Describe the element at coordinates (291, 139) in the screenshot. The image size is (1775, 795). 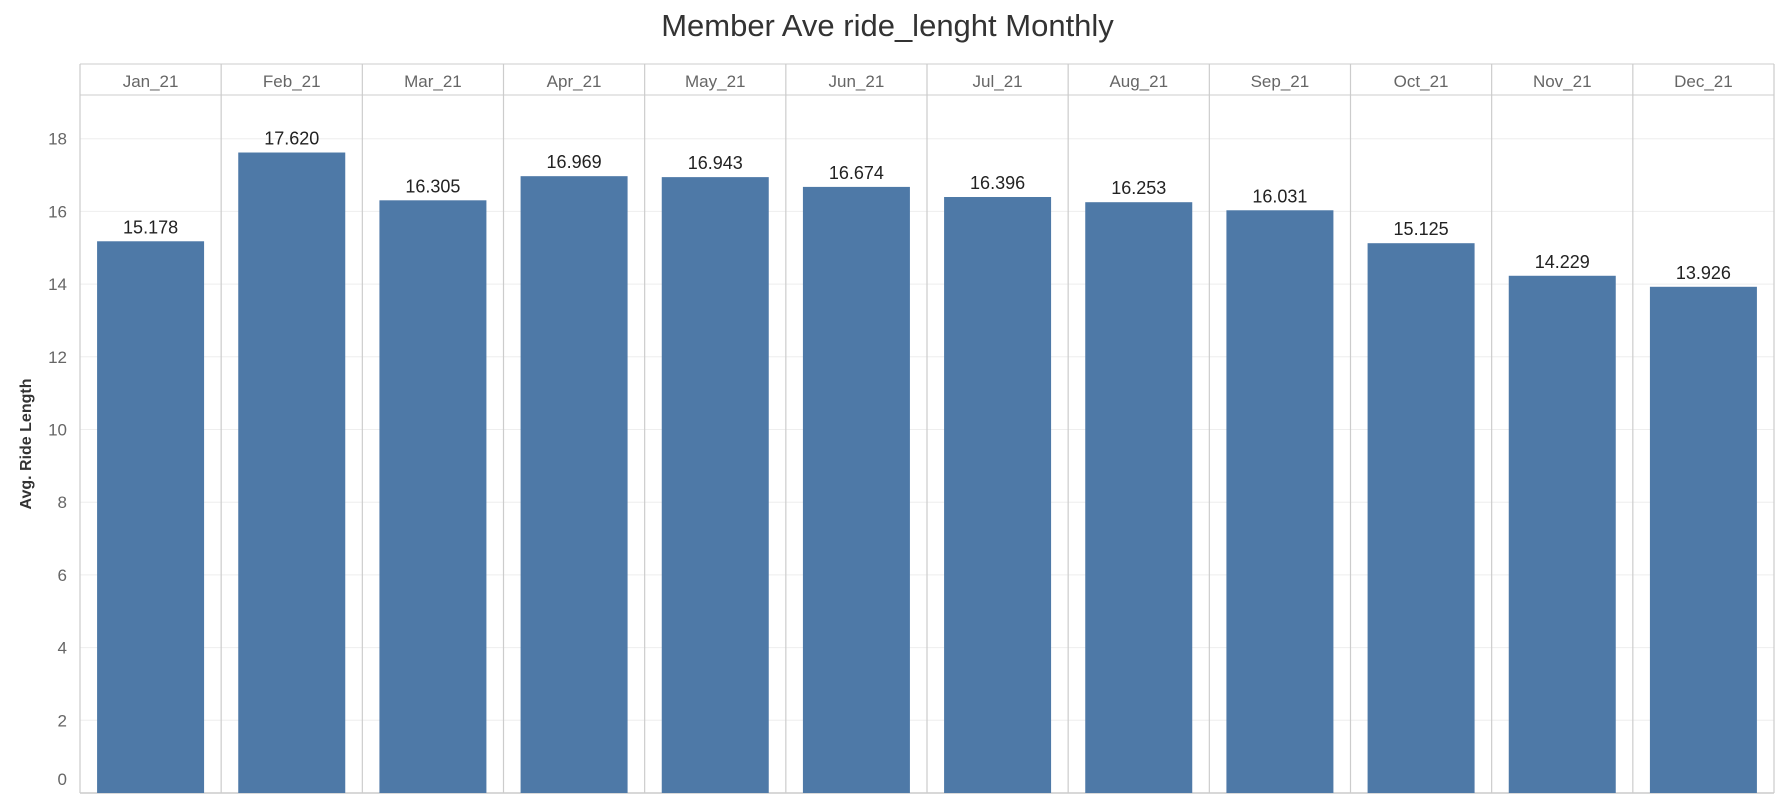
I see `data-label: 17.620` at that location.